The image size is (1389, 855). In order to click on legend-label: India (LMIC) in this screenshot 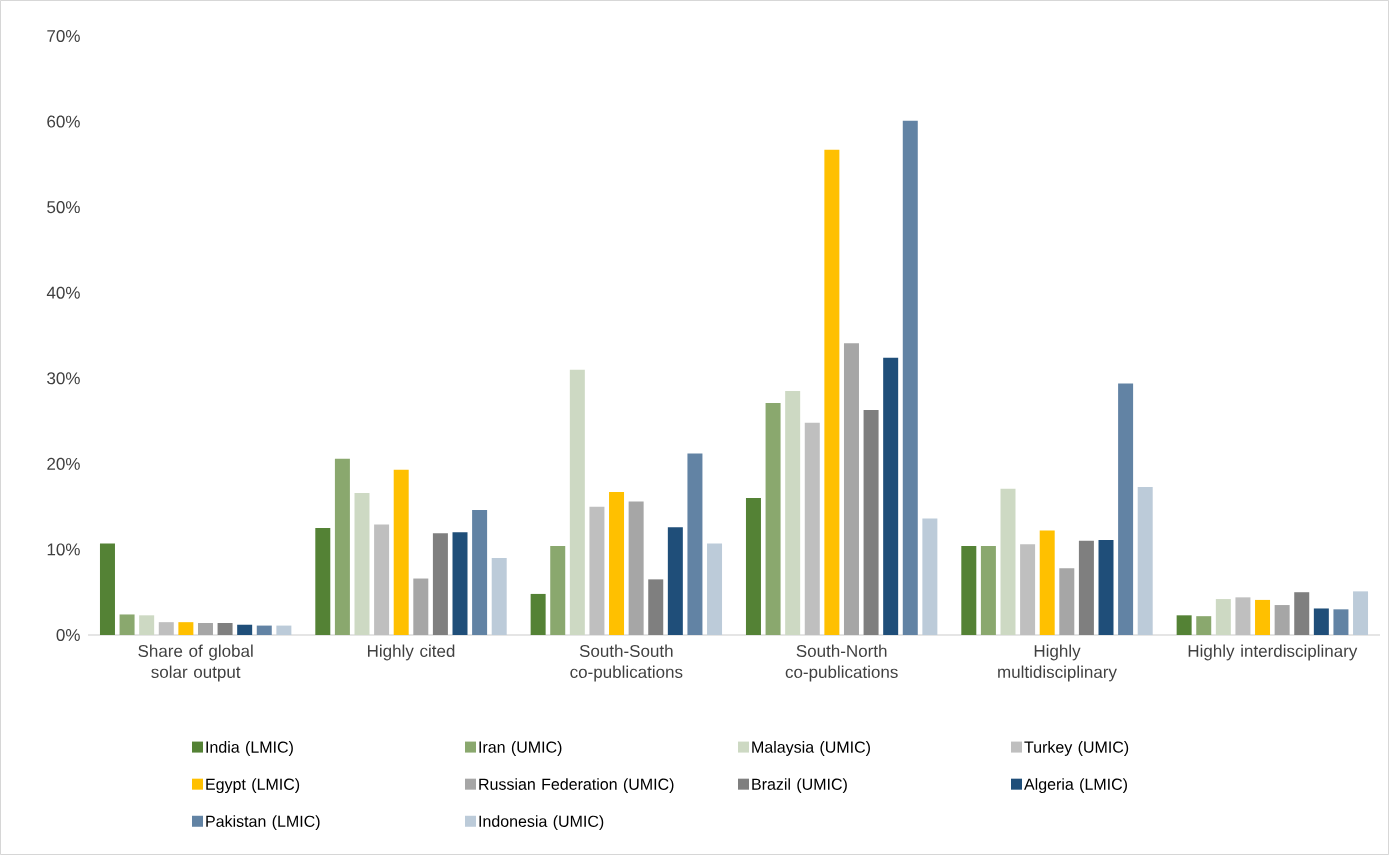, I will do `click(249, 748)`.